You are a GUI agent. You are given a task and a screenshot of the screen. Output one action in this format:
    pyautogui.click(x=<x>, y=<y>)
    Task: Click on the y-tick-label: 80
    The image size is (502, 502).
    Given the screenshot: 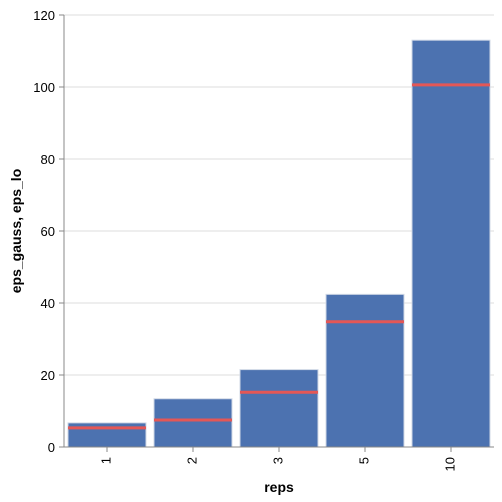 What is the action you would take?
    pyautogui.click(x=48, y=159)
    